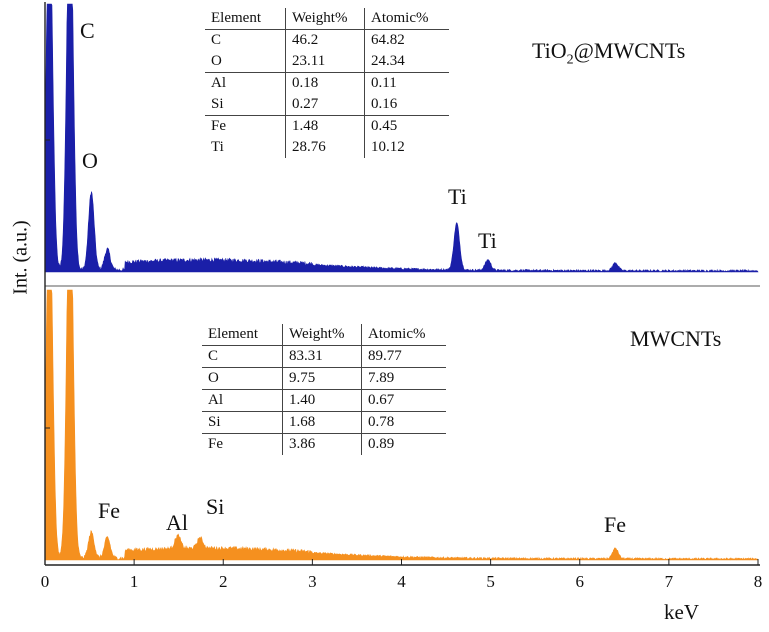 The image size is (769, 632). Describe the element at coordinates (403, 400) in the screenshot. I see `table-cell: 0.67` at that location.